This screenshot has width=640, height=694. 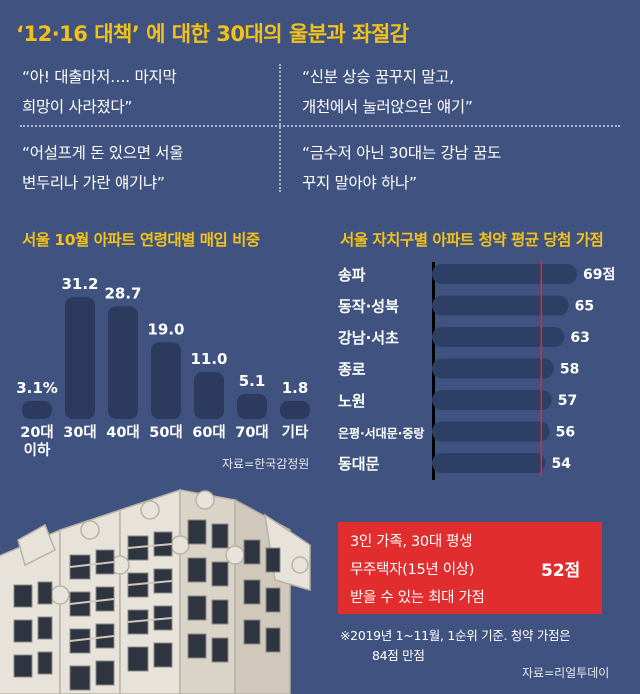 I want to click on quote-4: “금수저 아닌 30대는 강남 꿈도 꾸지 말아야 하나”, so click(x=401, y=168).